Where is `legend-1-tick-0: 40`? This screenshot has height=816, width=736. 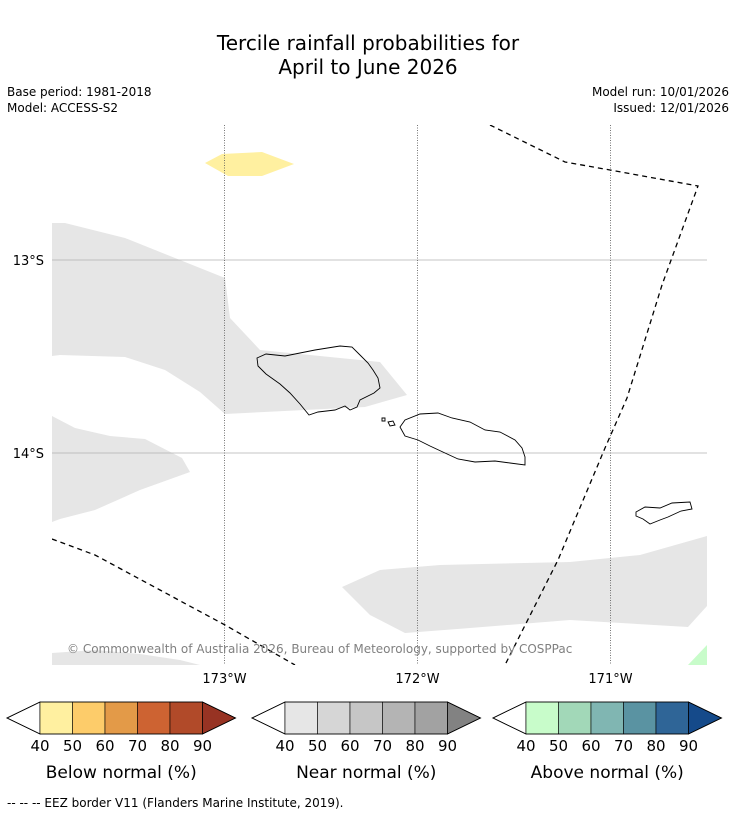
legend-1-tick-0: 40 is located at coordinates (284, 746).